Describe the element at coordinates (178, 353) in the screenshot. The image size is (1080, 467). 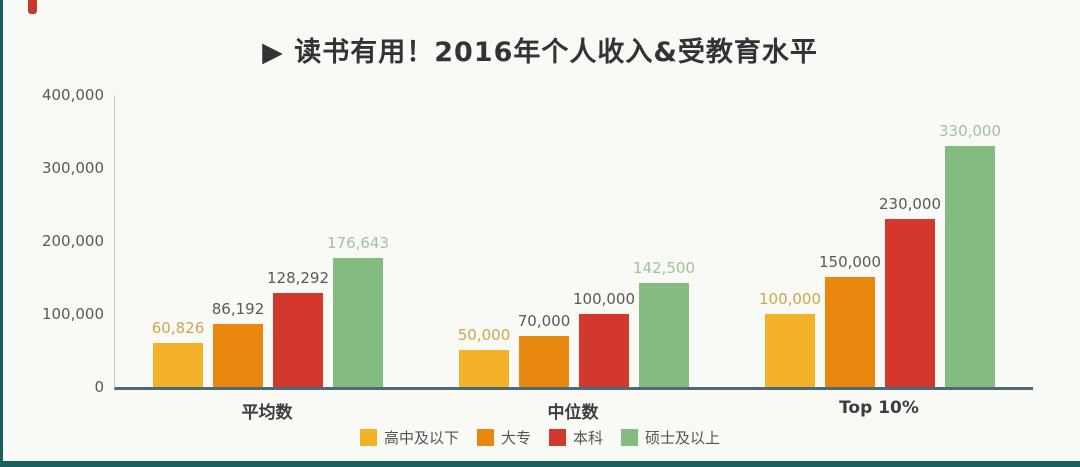
I see `bar-高中及以下: 60,826` at that location.